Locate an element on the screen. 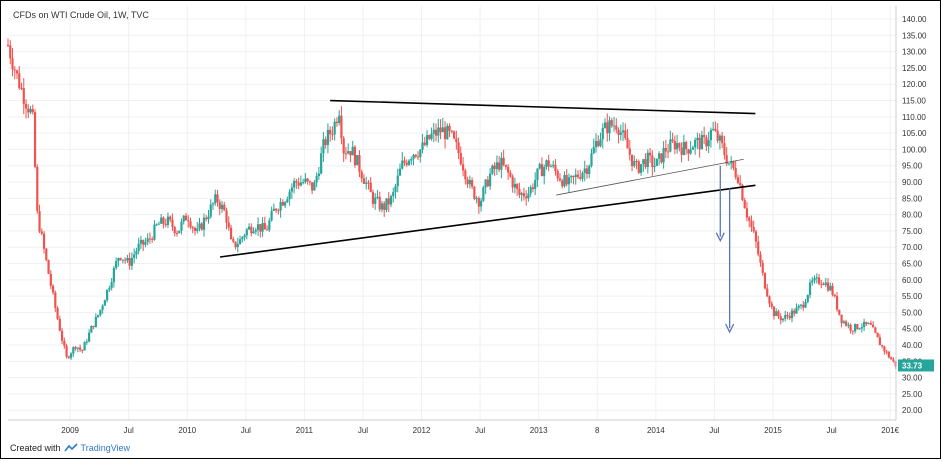  lower-support-line is located at coordinates (487, 221).